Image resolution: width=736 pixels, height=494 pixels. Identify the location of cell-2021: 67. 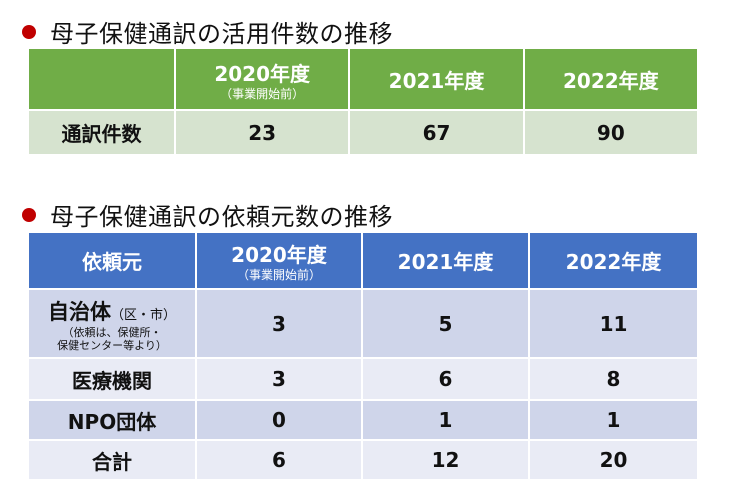
(436, 132).